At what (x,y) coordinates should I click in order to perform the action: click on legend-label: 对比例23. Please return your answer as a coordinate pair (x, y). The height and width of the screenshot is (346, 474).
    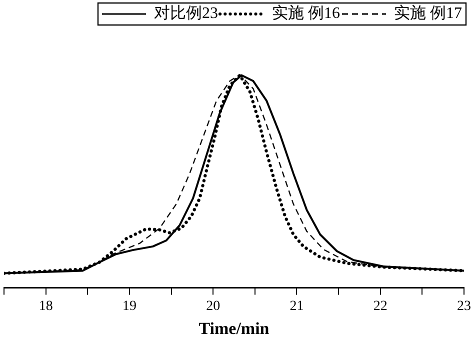
    Looking at the image, I should click on (186, 13).